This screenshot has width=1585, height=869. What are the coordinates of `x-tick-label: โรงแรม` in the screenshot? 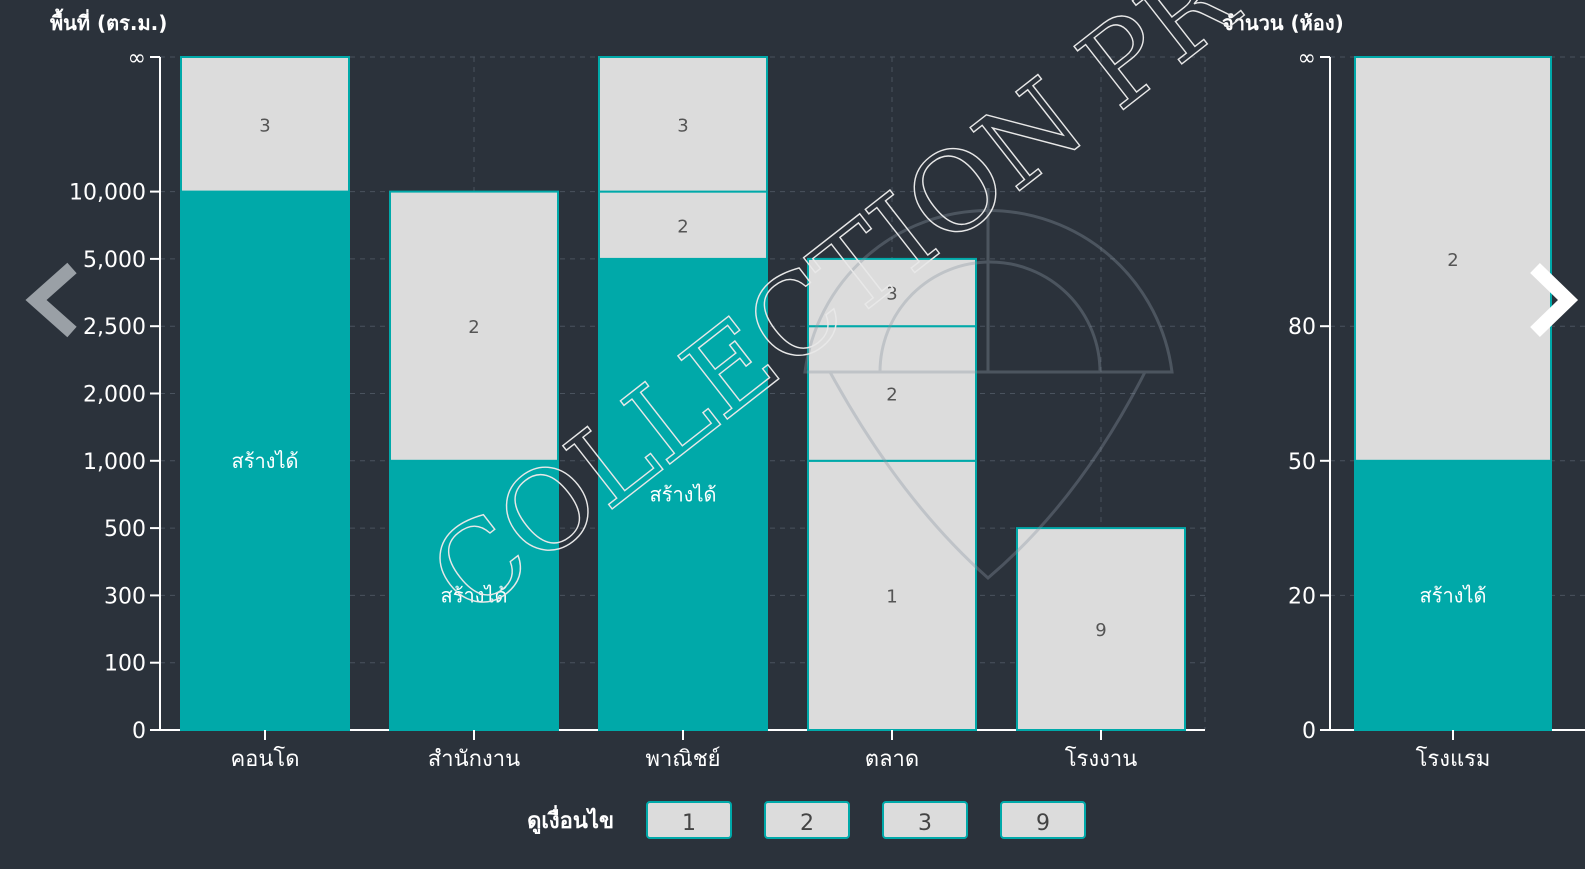 It's located at (1453, 759).